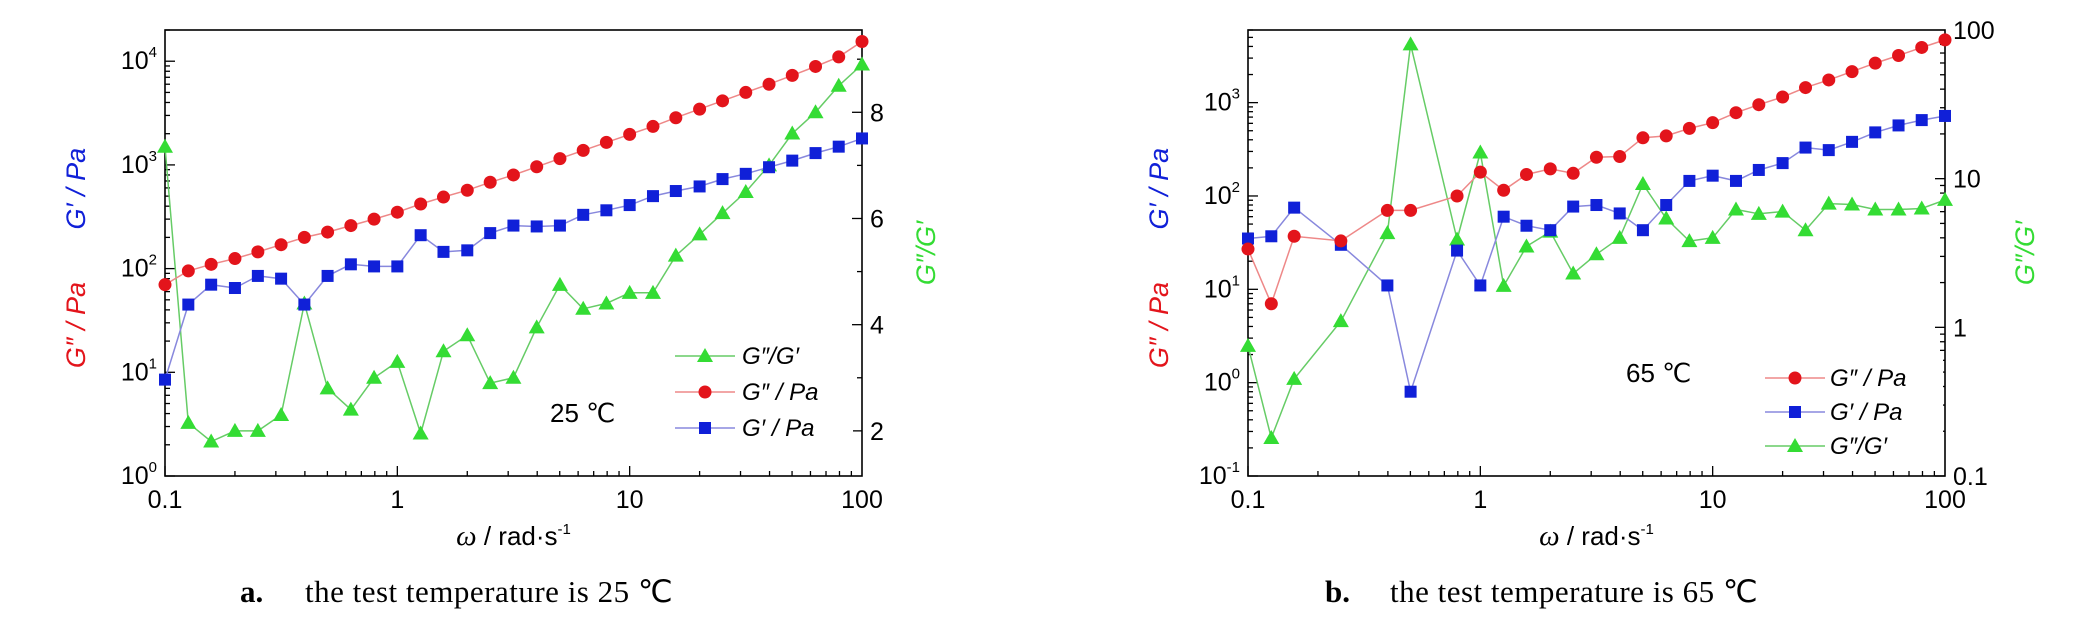 This screenshot has width=2074, height=631. I want to click on temperature-annotation: 65 ℃, so click(1658, 373).